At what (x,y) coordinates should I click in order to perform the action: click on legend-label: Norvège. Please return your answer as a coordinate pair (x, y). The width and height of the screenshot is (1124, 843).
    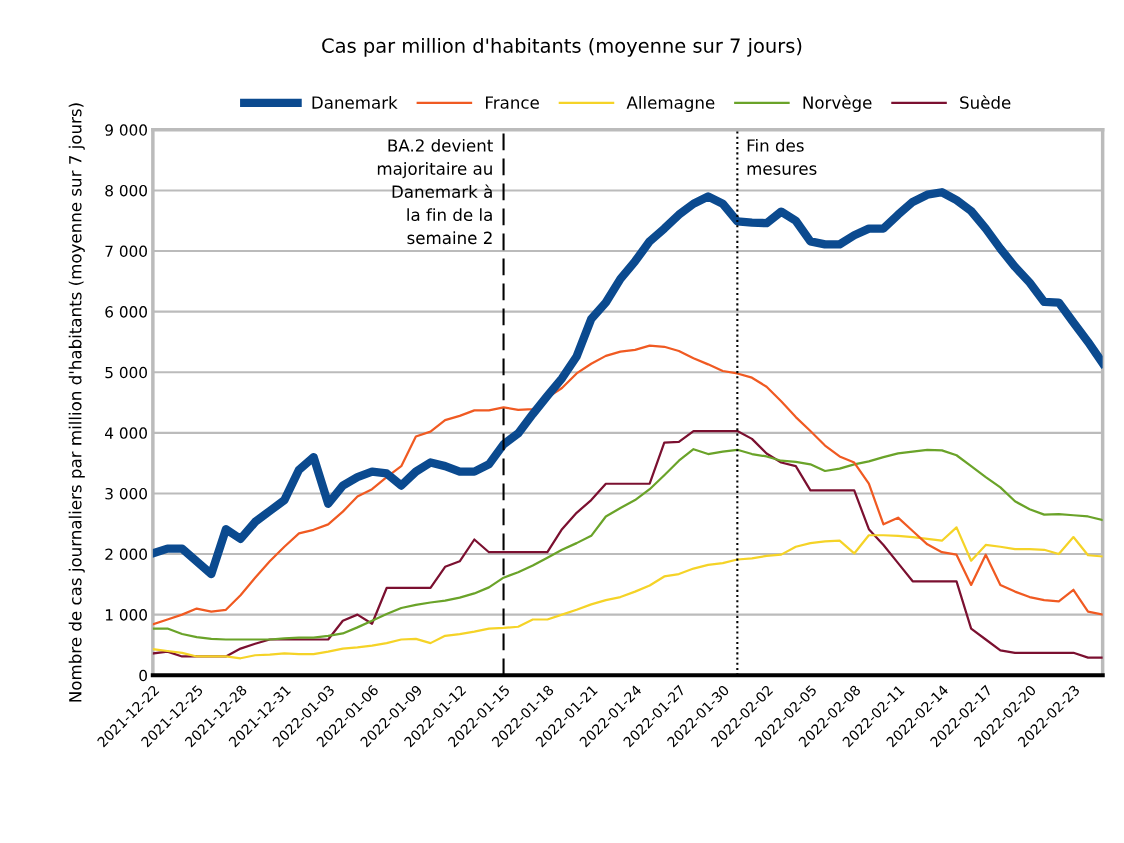
    Looking at the image, I should click on (837, 104).